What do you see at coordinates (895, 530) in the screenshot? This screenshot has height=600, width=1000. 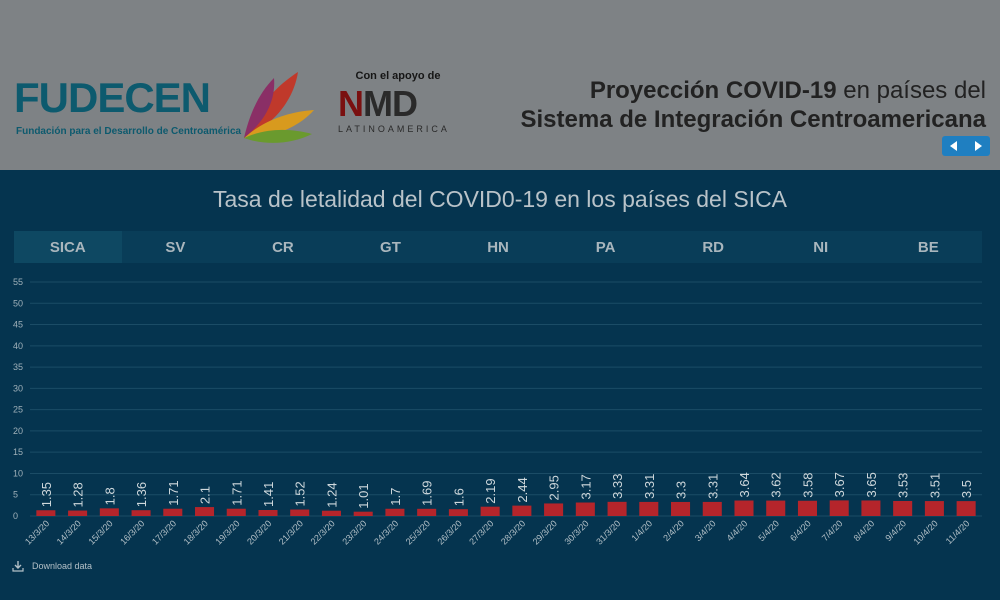 I see `x-tick-label: 9/4/20` at bounding box center [895, 530].